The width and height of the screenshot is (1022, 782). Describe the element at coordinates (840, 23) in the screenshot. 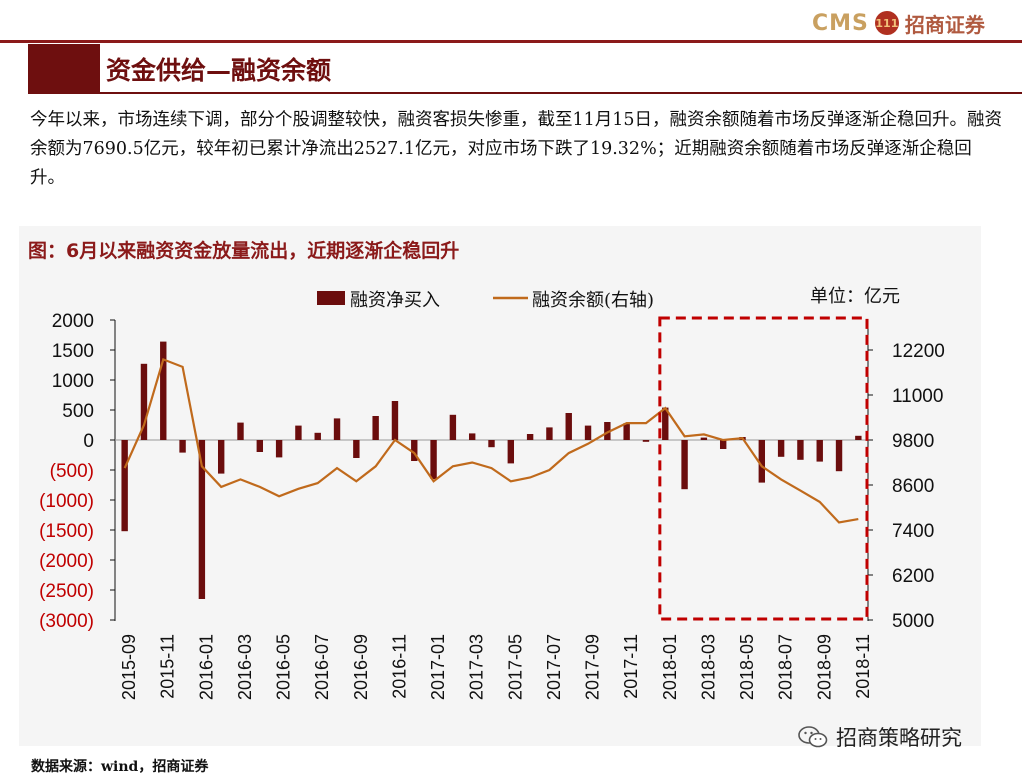

I see `logo-cms-text: CMS` at that location.